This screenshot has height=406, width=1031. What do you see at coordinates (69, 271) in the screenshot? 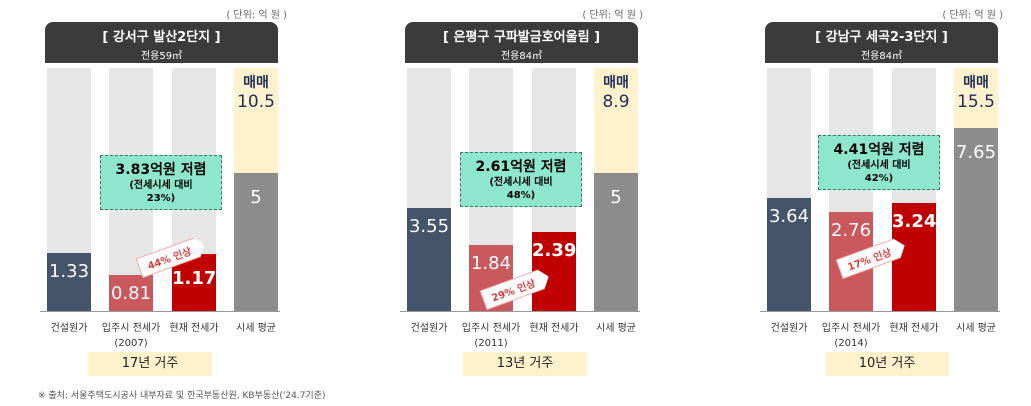
I see `bar-value: 1.33` at bounding box center [69, 271].